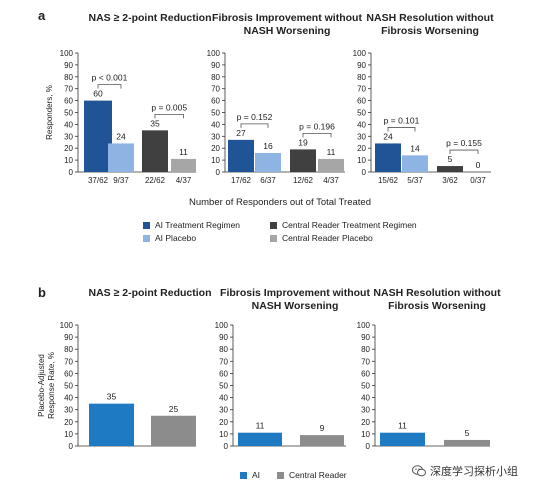 This screenshot has width=554, height=493. I want to click on chart1-x-tick-label: 9/37, so click(121, 180).